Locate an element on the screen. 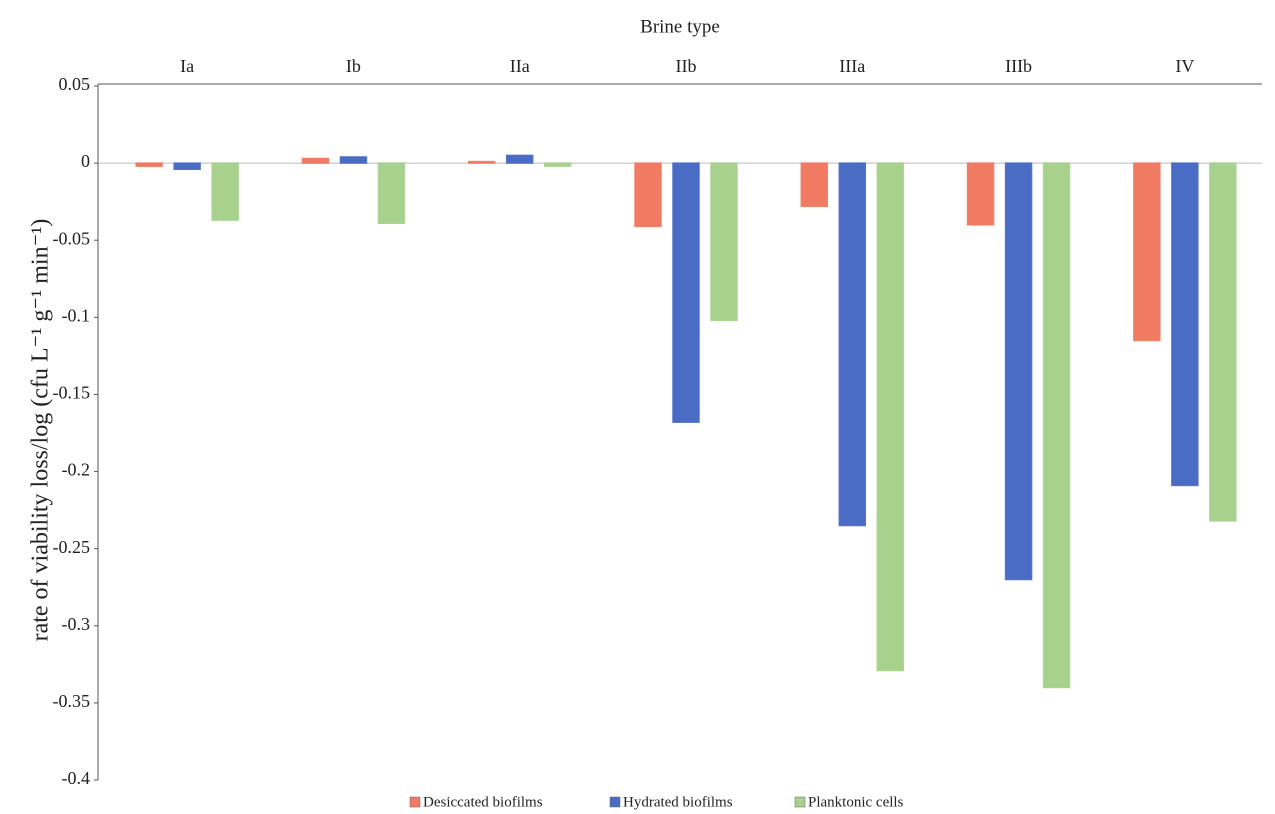 The width and height of the screenshot is (1275, 814). x-axis-title: Brine type is located at coordinates (680, 26).